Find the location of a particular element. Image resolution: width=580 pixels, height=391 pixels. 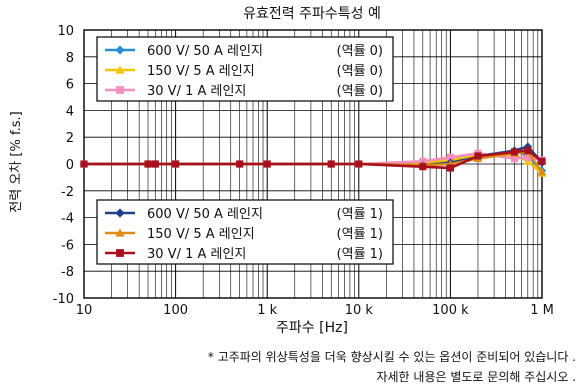

series-layer is located at coordinates (313, 159).